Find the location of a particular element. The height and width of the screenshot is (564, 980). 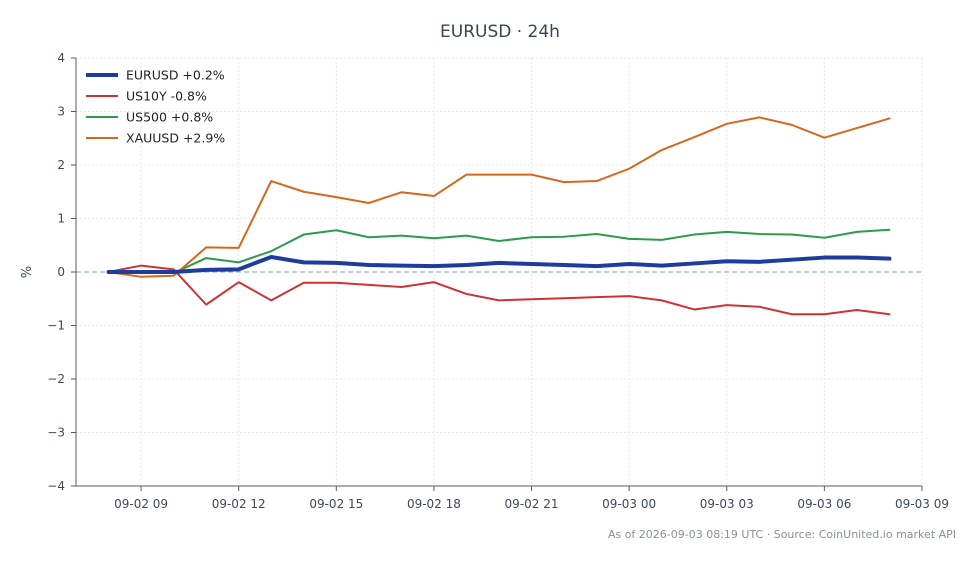

y-tick-label: −2 is located at coordinates (56, 379).